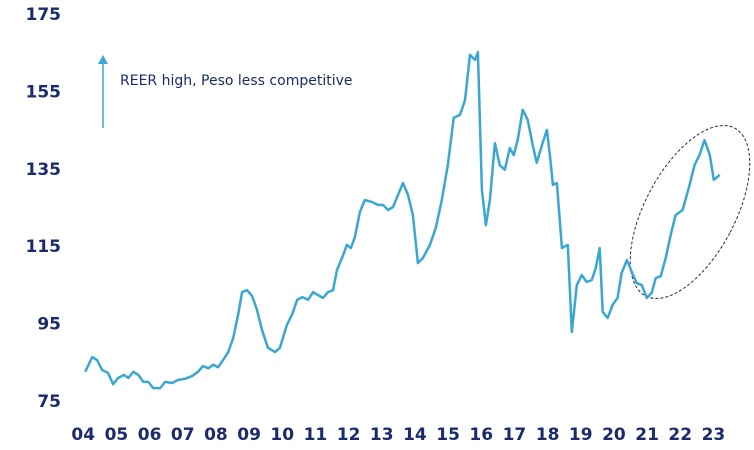 Image resolution: width=754 pixels, height=450 pixels. I want to click on x-tick-label: 23, so click(714, 435).